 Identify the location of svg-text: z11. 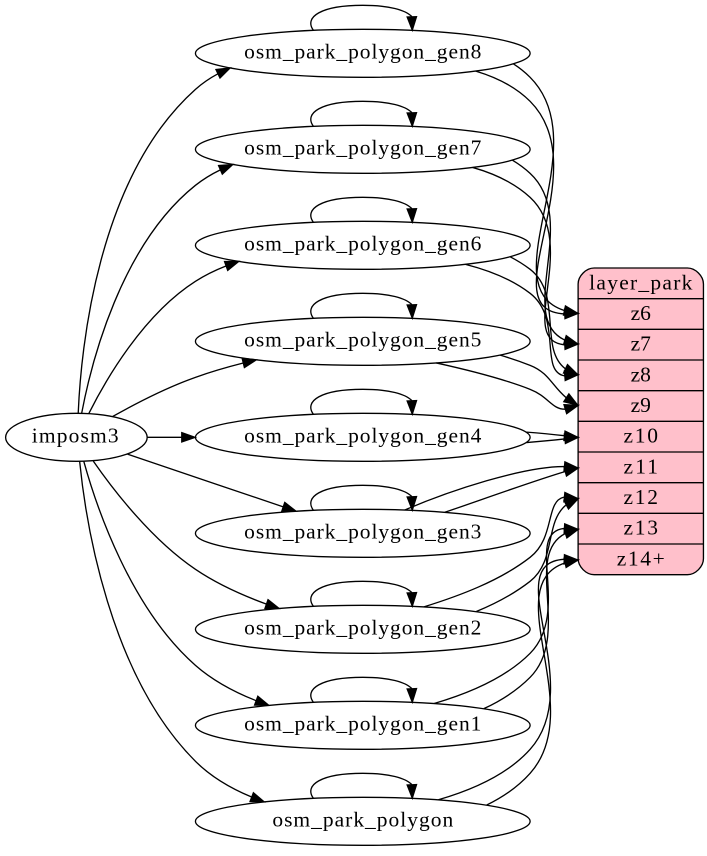
(641, 466).